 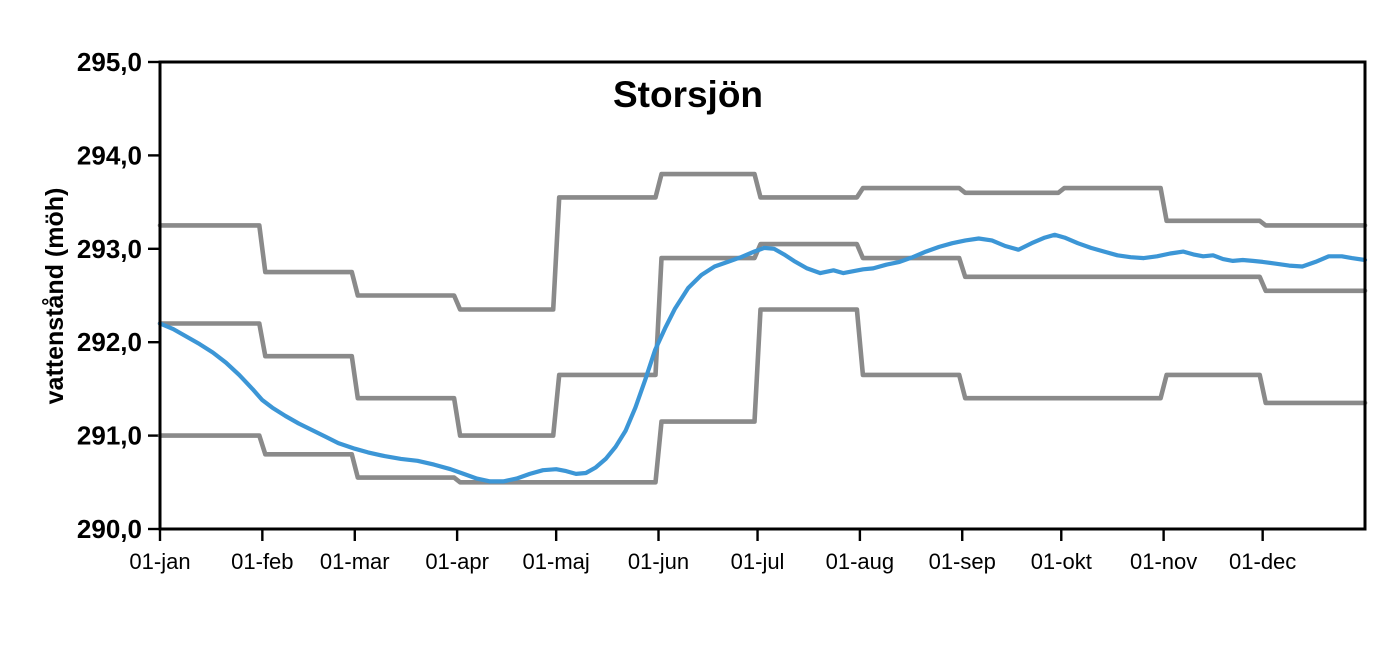 I want to click on y-tick-label: 293,0, so click(x=109, y=249).